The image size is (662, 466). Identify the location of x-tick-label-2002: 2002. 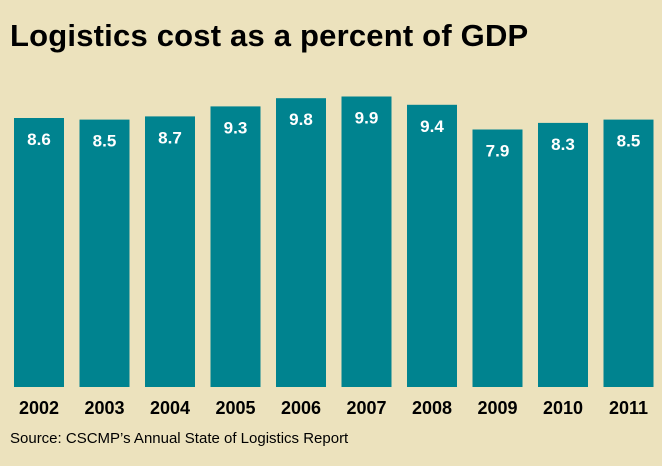
(39, 408).